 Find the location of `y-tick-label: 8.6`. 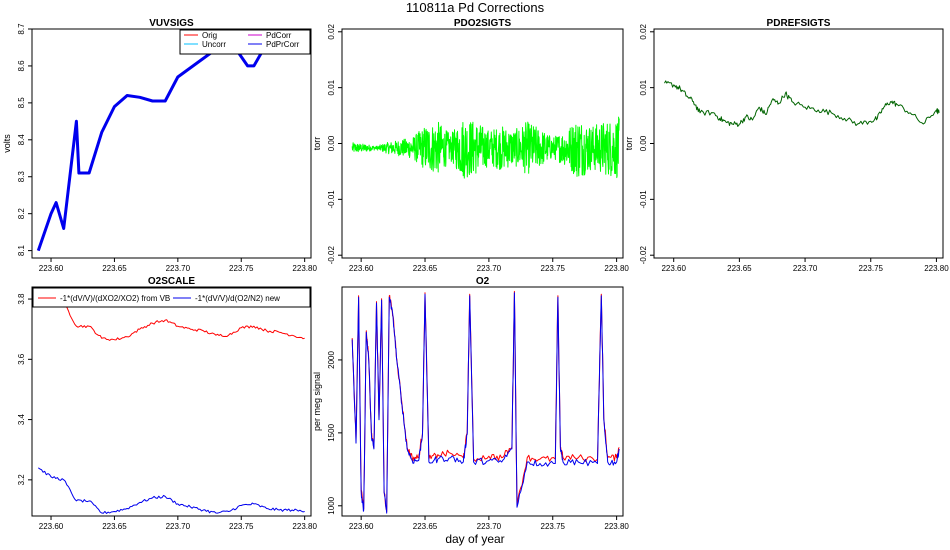

y-tick-label: 8.6 is located at coordinates (21, 66).